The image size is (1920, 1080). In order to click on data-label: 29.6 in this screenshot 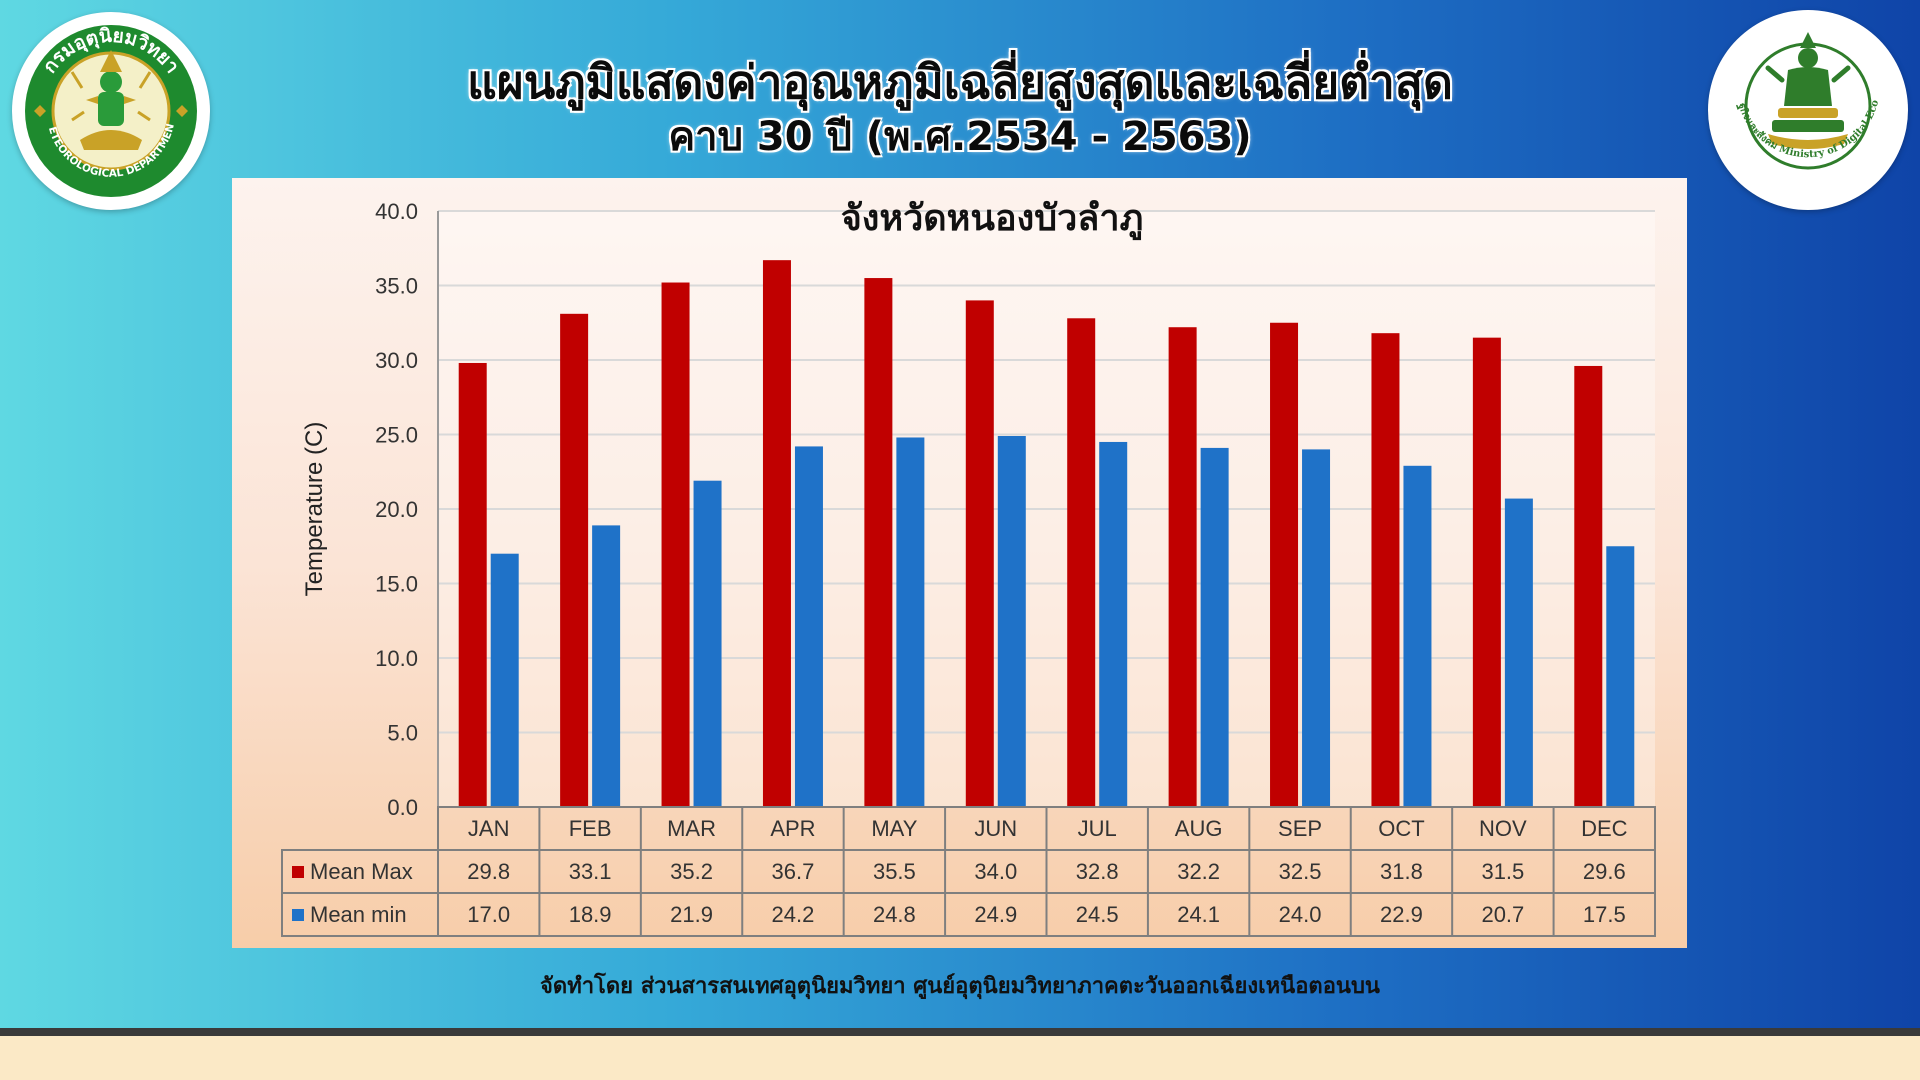, I will do `click(1604, 871)`.